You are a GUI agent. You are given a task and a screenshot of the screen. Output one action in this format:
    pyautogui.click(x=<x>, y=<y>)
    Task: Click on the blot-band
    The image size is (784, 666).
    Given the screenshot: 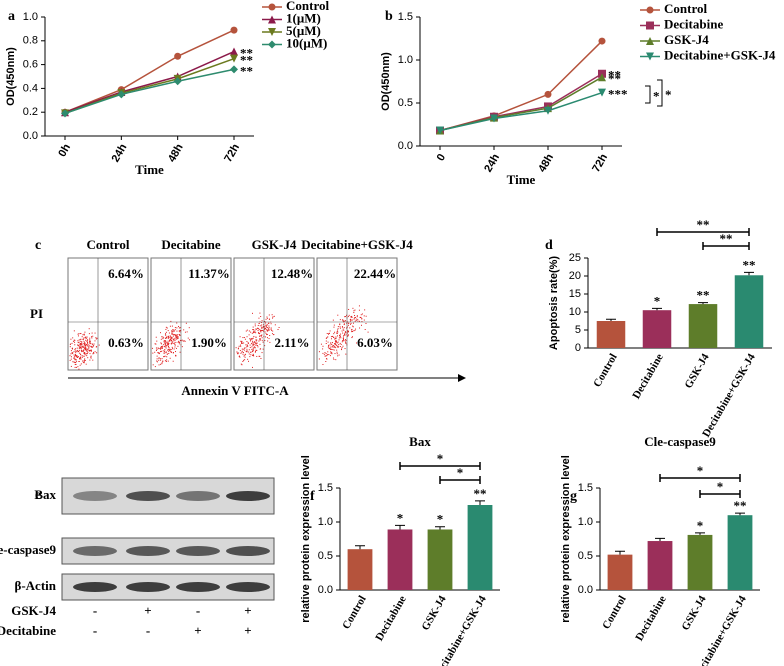 What is the action you would take?
    pyautogui.click(x=95, y=496)
    